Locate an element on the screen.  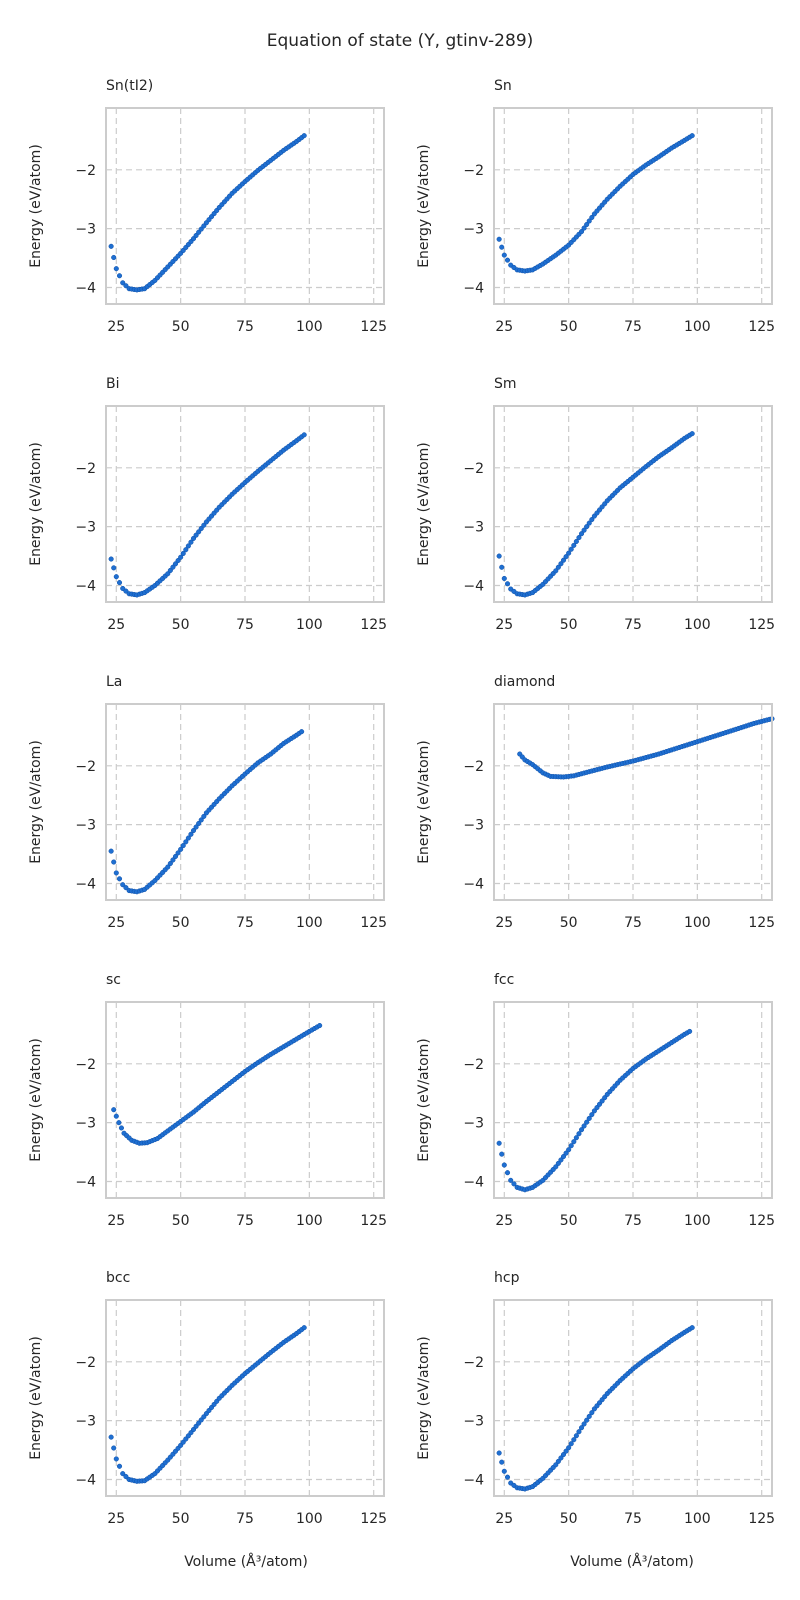
subplot-title: Sm is located at coordinates (505, 384).